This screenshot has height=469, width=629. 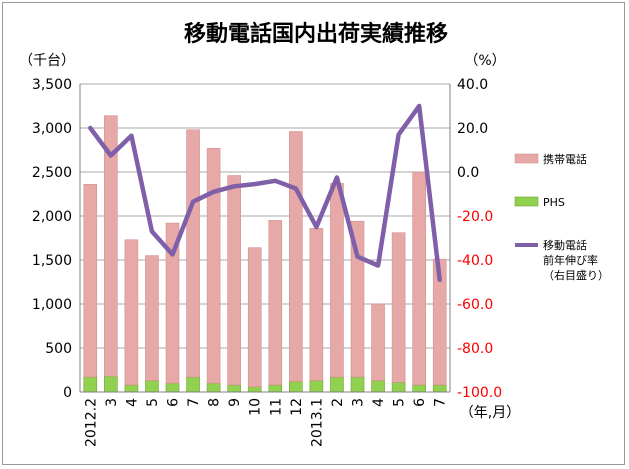 I want to click on x-tick-label: 12, so click(x=297, y=407).